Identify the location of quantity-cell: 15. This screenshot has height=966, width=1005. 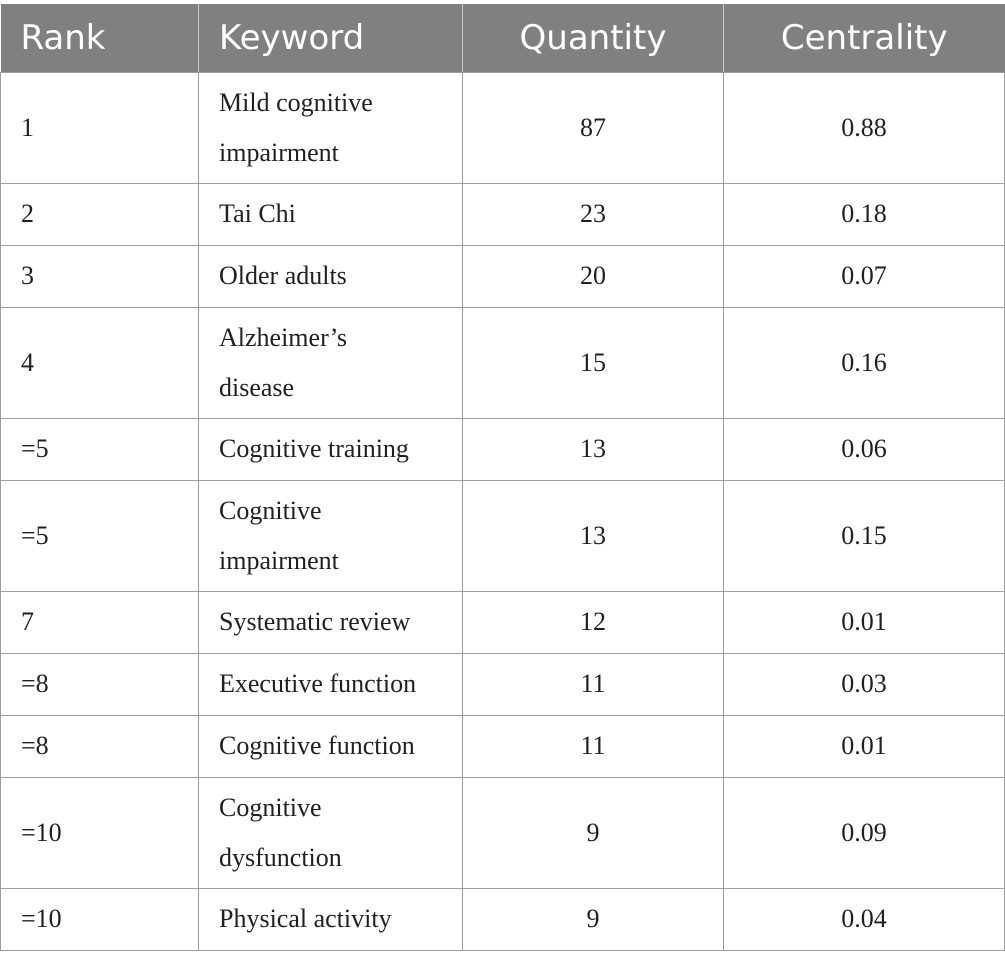
(593, 362).